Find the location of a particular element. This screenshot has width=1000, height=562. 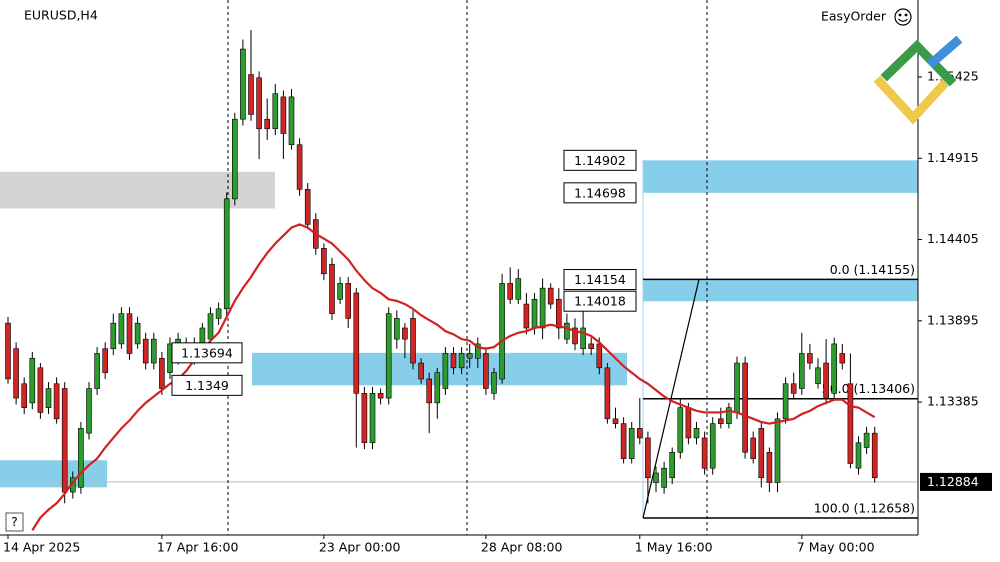

zone-label: 1.1349 is located at coordinates (207, 385).